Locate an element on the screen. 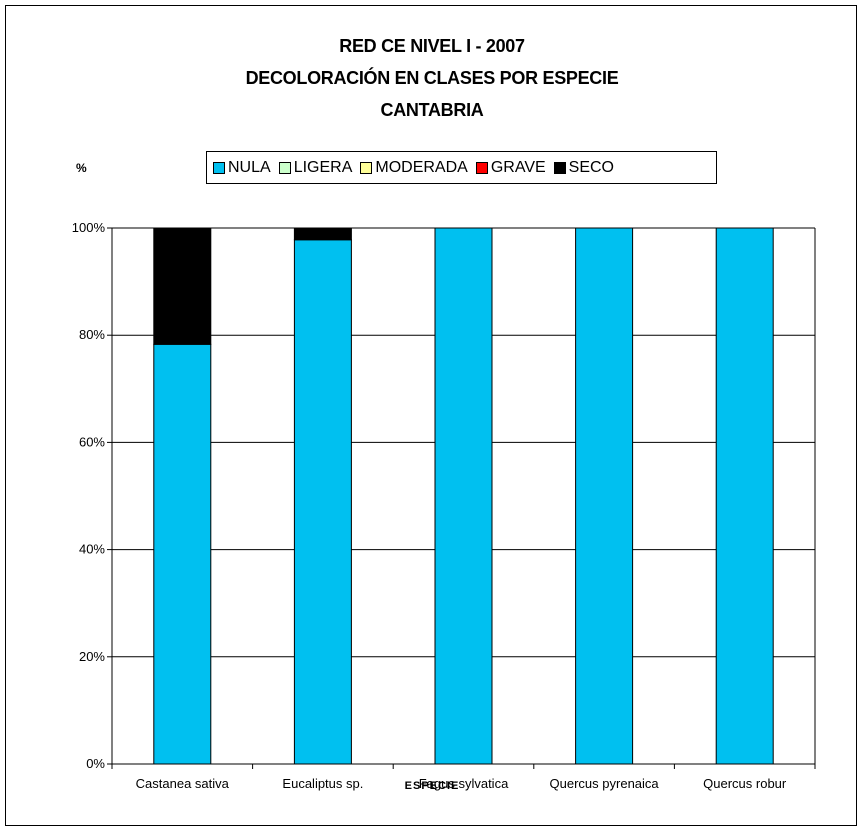  x-tick-label: Quercus robur is located at coordinates (745, 783).